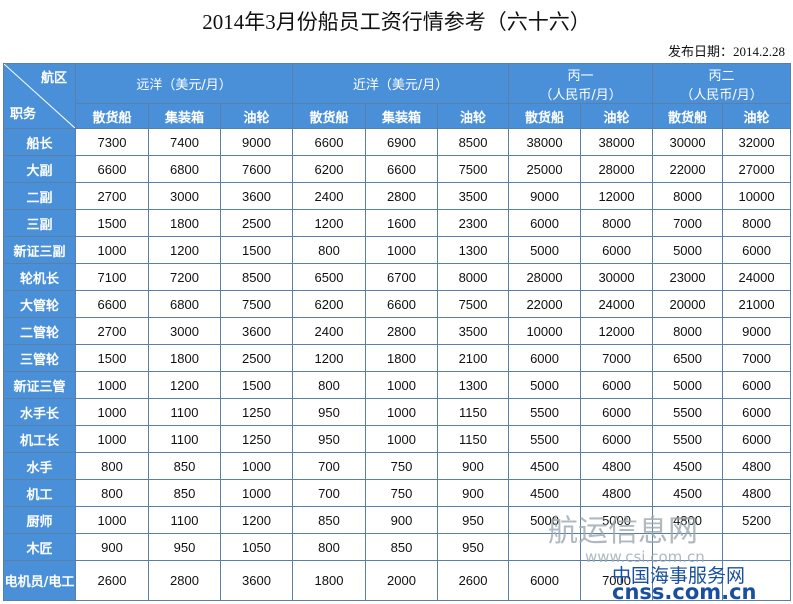  I want to click on role-cell: 船长, so click(39, 142).